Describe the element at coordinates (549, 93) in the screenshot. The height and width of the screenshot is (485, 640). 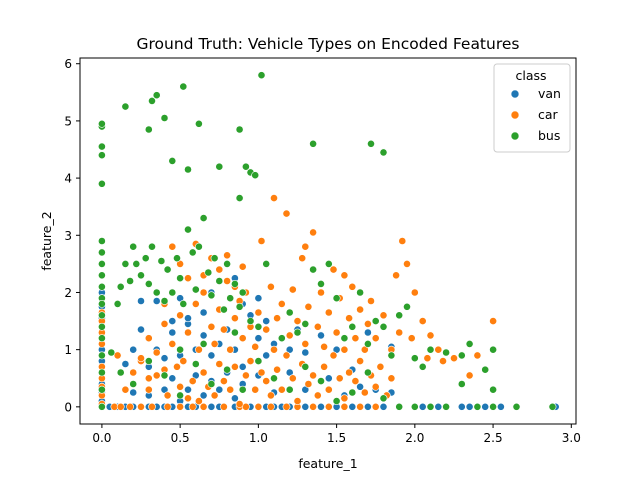
I see `legend-label-van: van` at that location.